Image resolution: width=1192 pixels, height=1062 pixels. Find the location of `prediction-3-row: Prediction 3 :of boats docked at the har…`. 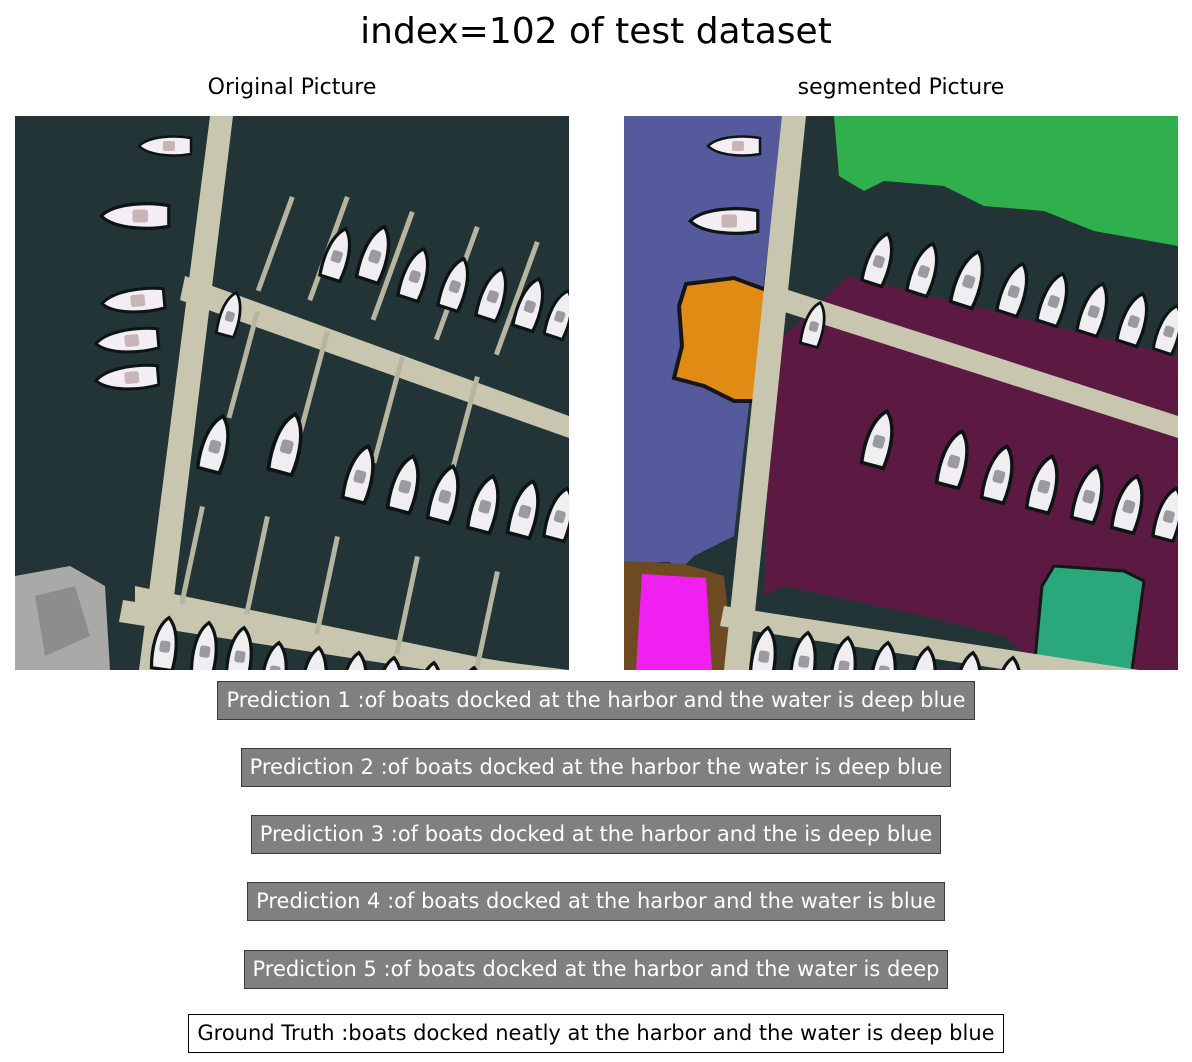

prediction-3-row: Prediction 3 :of boats docked at the har… is located at coordinates (596, 834).